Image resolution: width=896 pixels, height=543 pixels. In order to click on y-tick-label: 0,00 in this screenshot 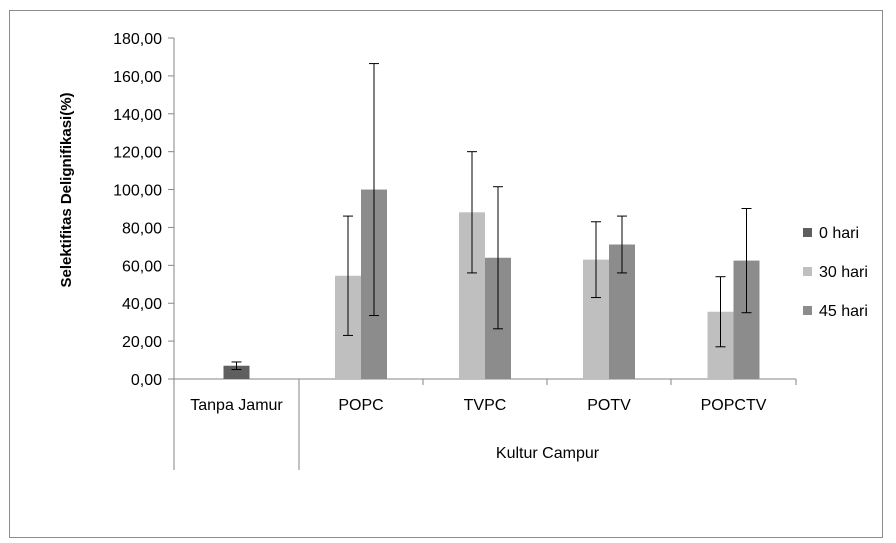, I will do `click(146, 380)`.